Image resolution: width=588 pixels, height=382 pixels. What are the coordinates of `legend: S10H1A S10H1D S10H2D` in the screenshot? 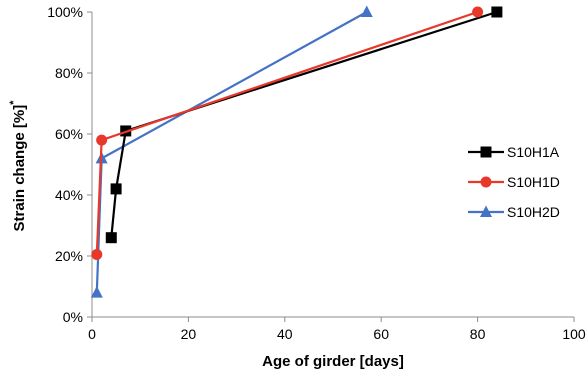 It's located at (514, 182).